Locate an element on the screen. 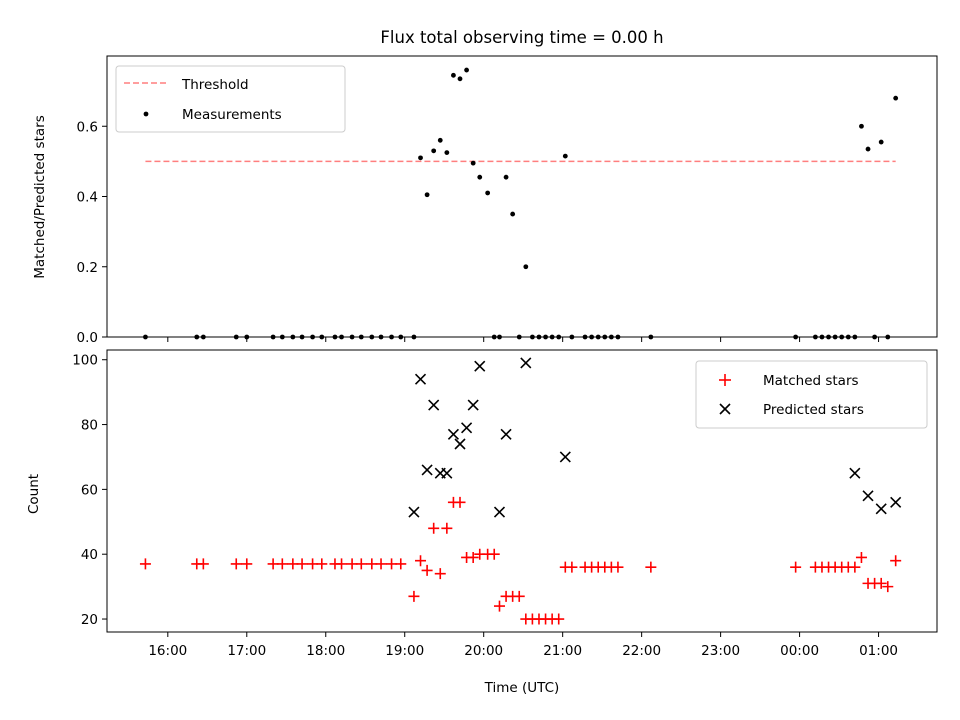  top-y-tick-label: 0.0 is located at coordinates (87, 338).